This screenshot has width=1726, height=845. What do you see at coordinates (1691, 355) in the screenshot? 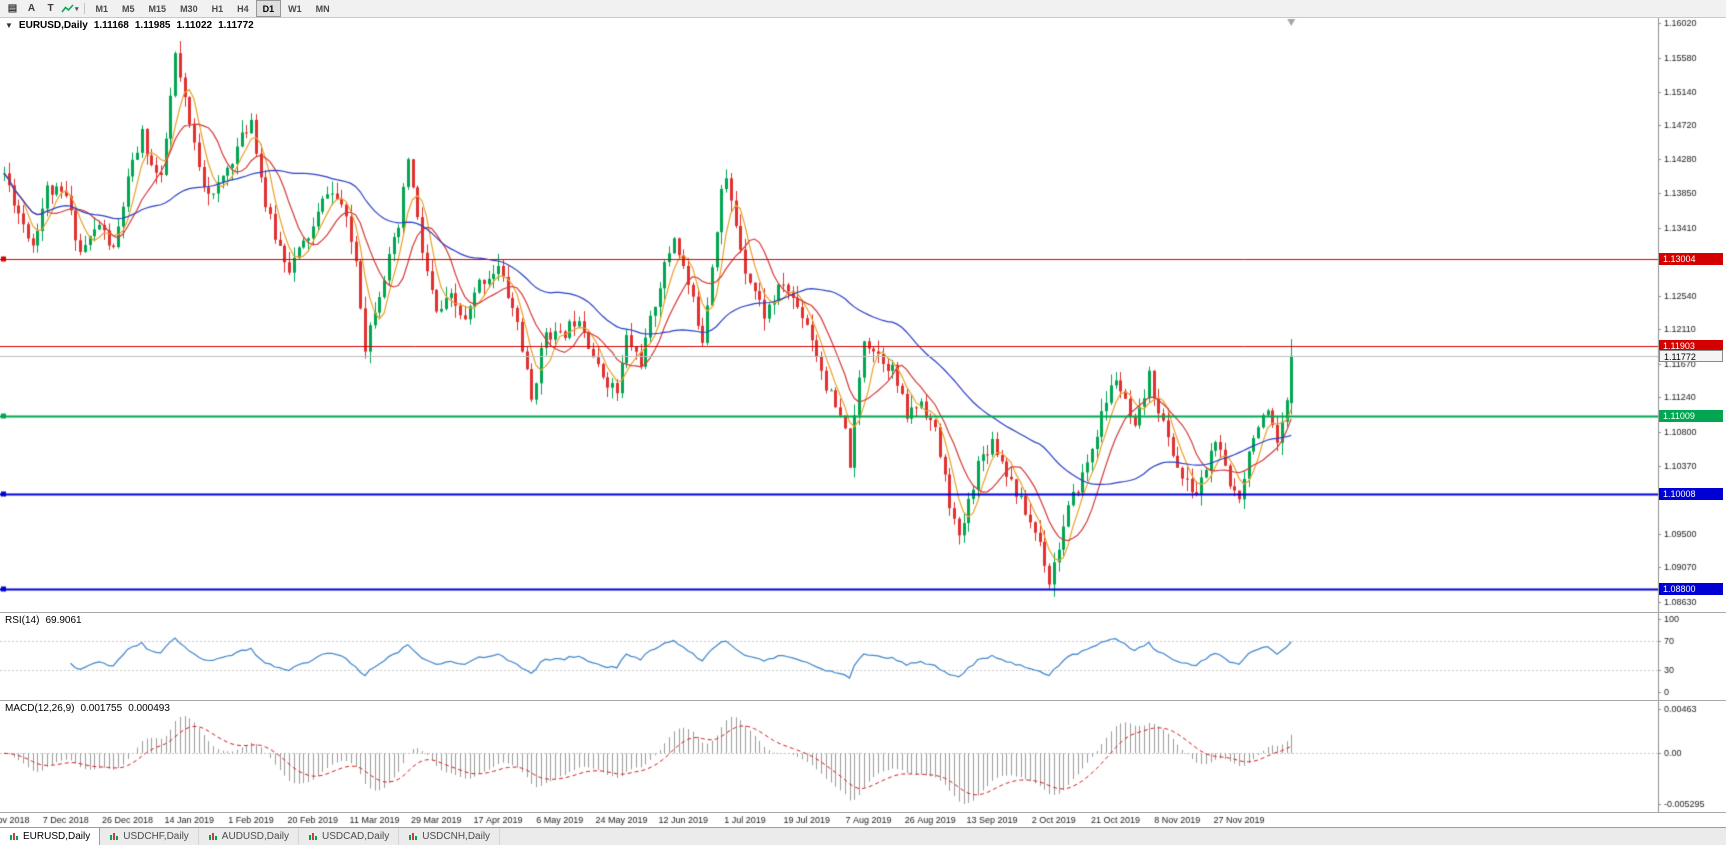
I see `price-tag-1.11772: 1.11772` at bounding box center [1691, 355].